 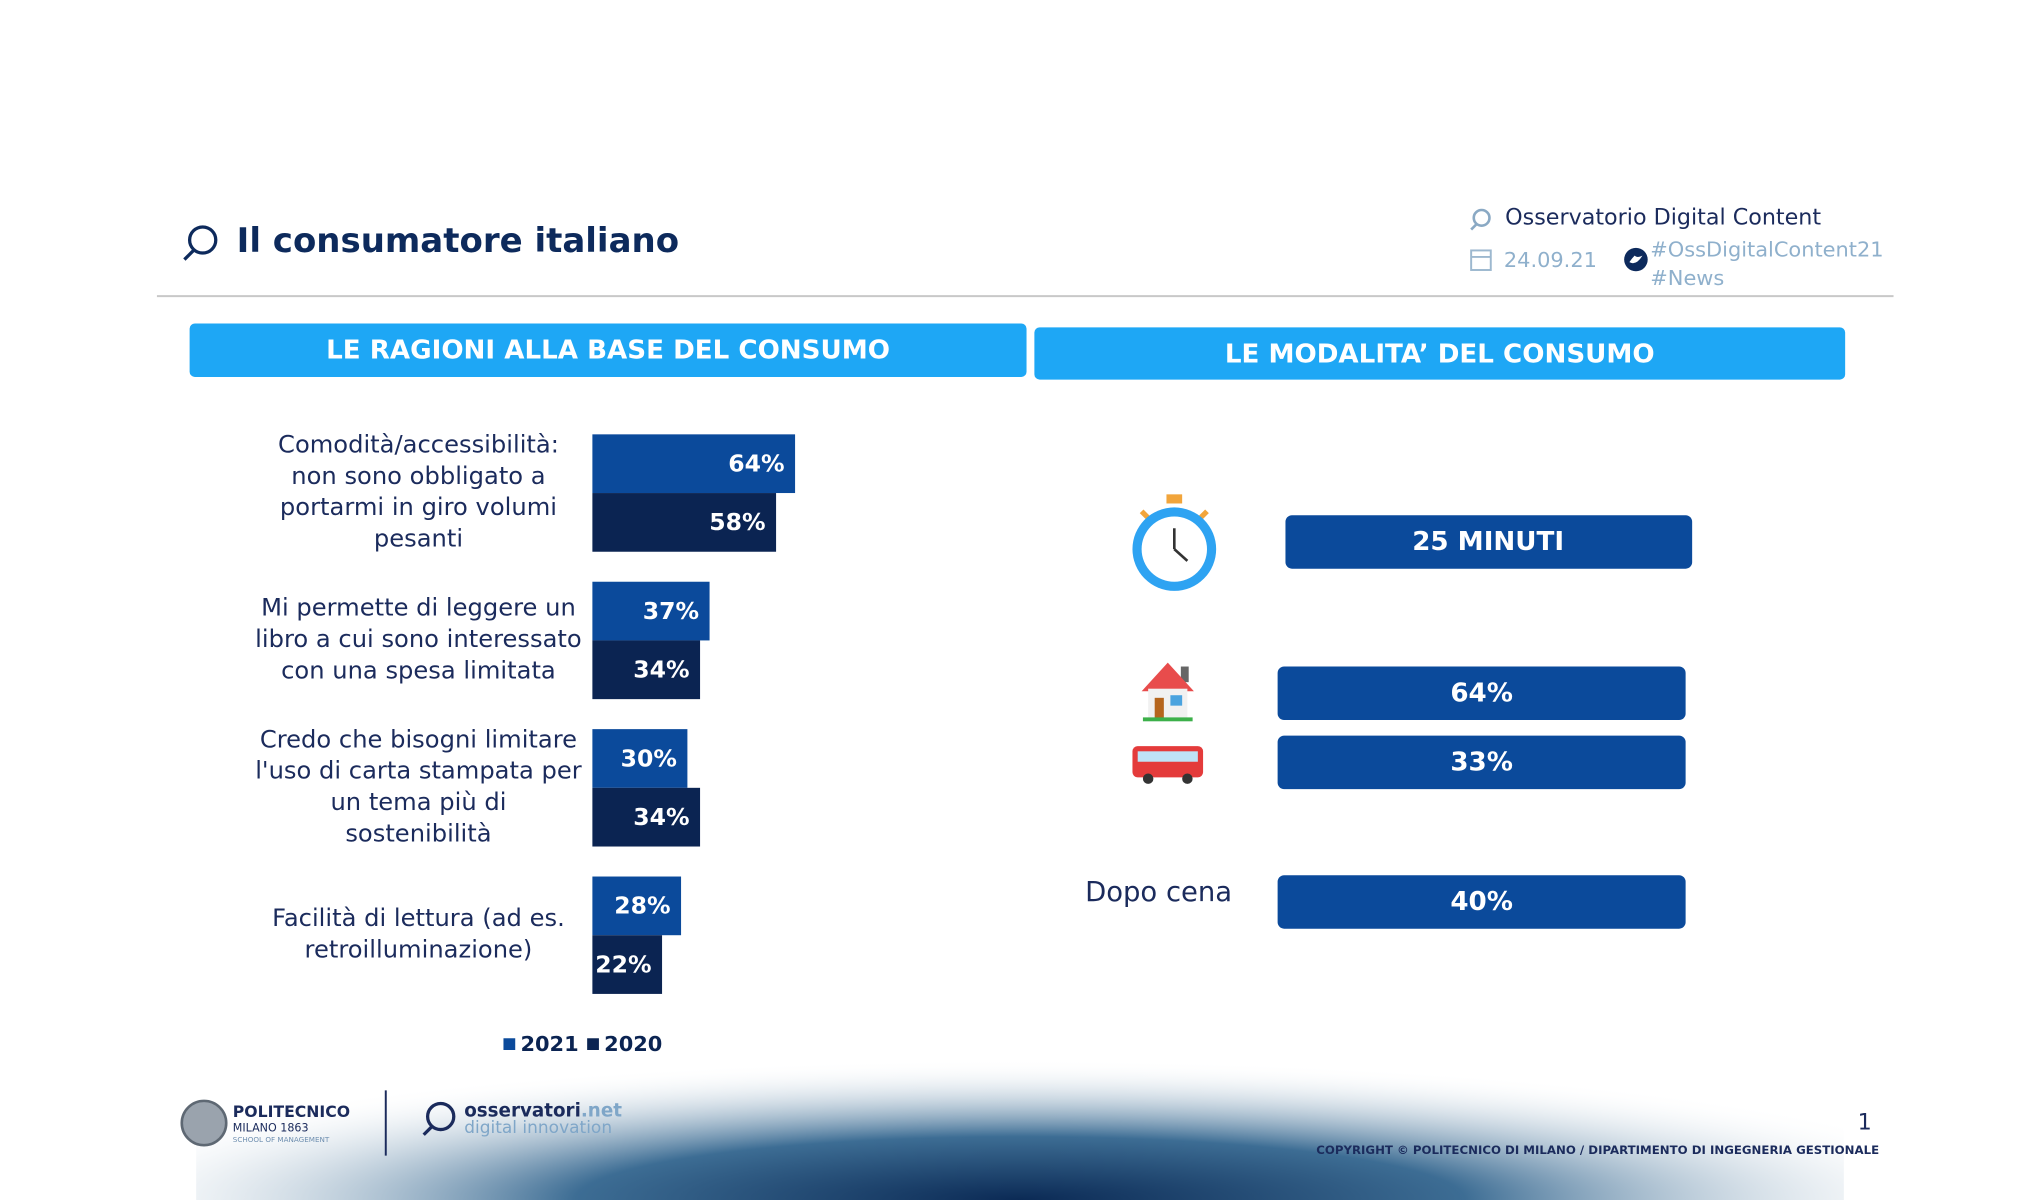 I want to click on osservatori-icon, so click(x=439, y=1118).